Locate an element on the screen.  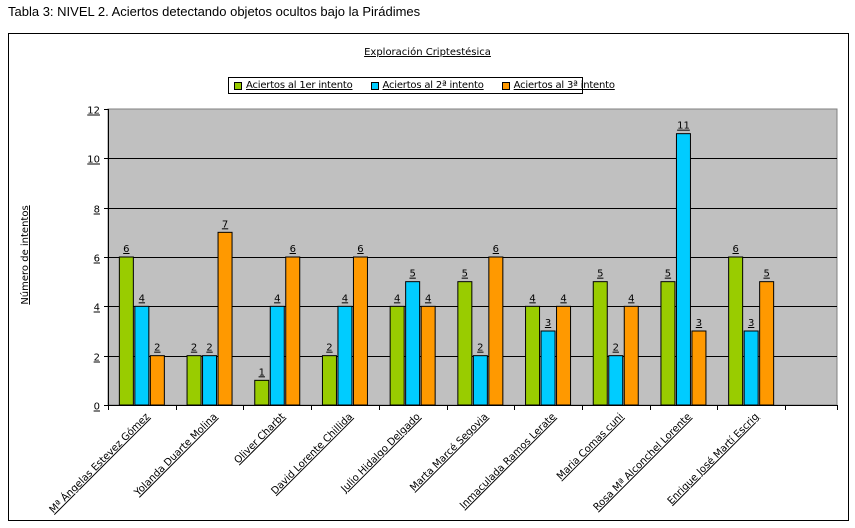
y-tick-label: 12 is located at coordinates (93, 111).